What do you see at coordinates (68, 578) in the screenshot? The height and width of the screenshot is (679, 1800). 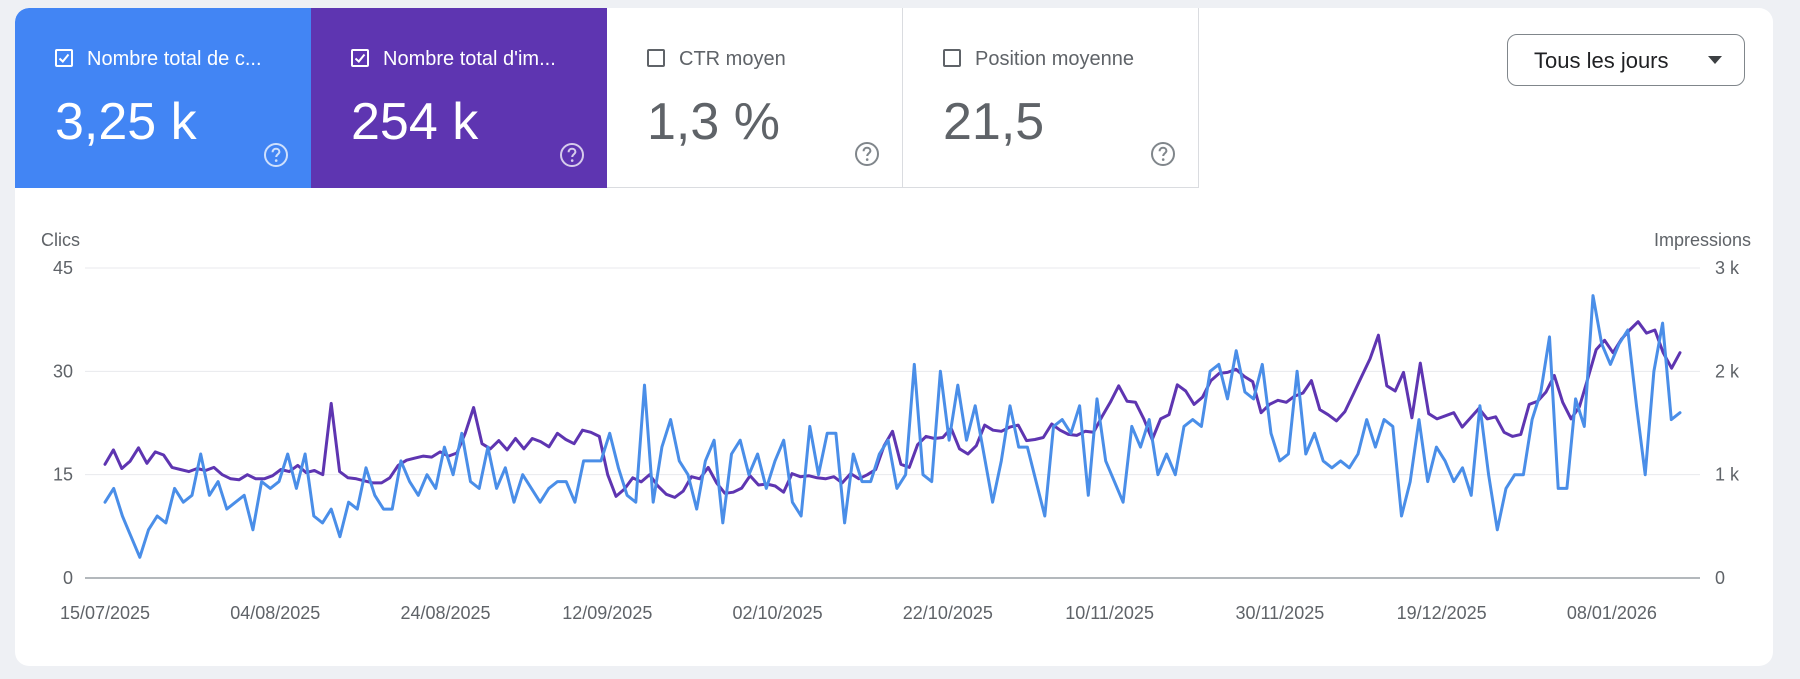 I see `y-left-tick-label: 0` at bounding box center [68, 578].